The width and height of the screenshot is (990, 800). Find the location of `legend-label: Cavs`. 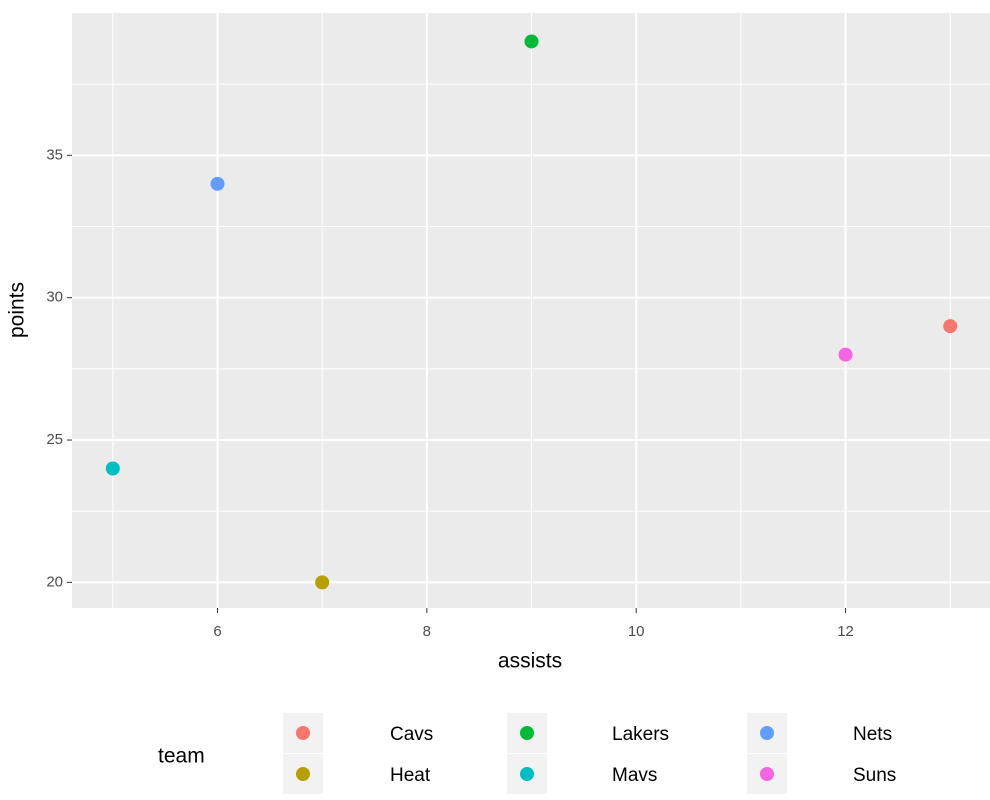

legend-label: Cavs is located at coordinates (411, 734).